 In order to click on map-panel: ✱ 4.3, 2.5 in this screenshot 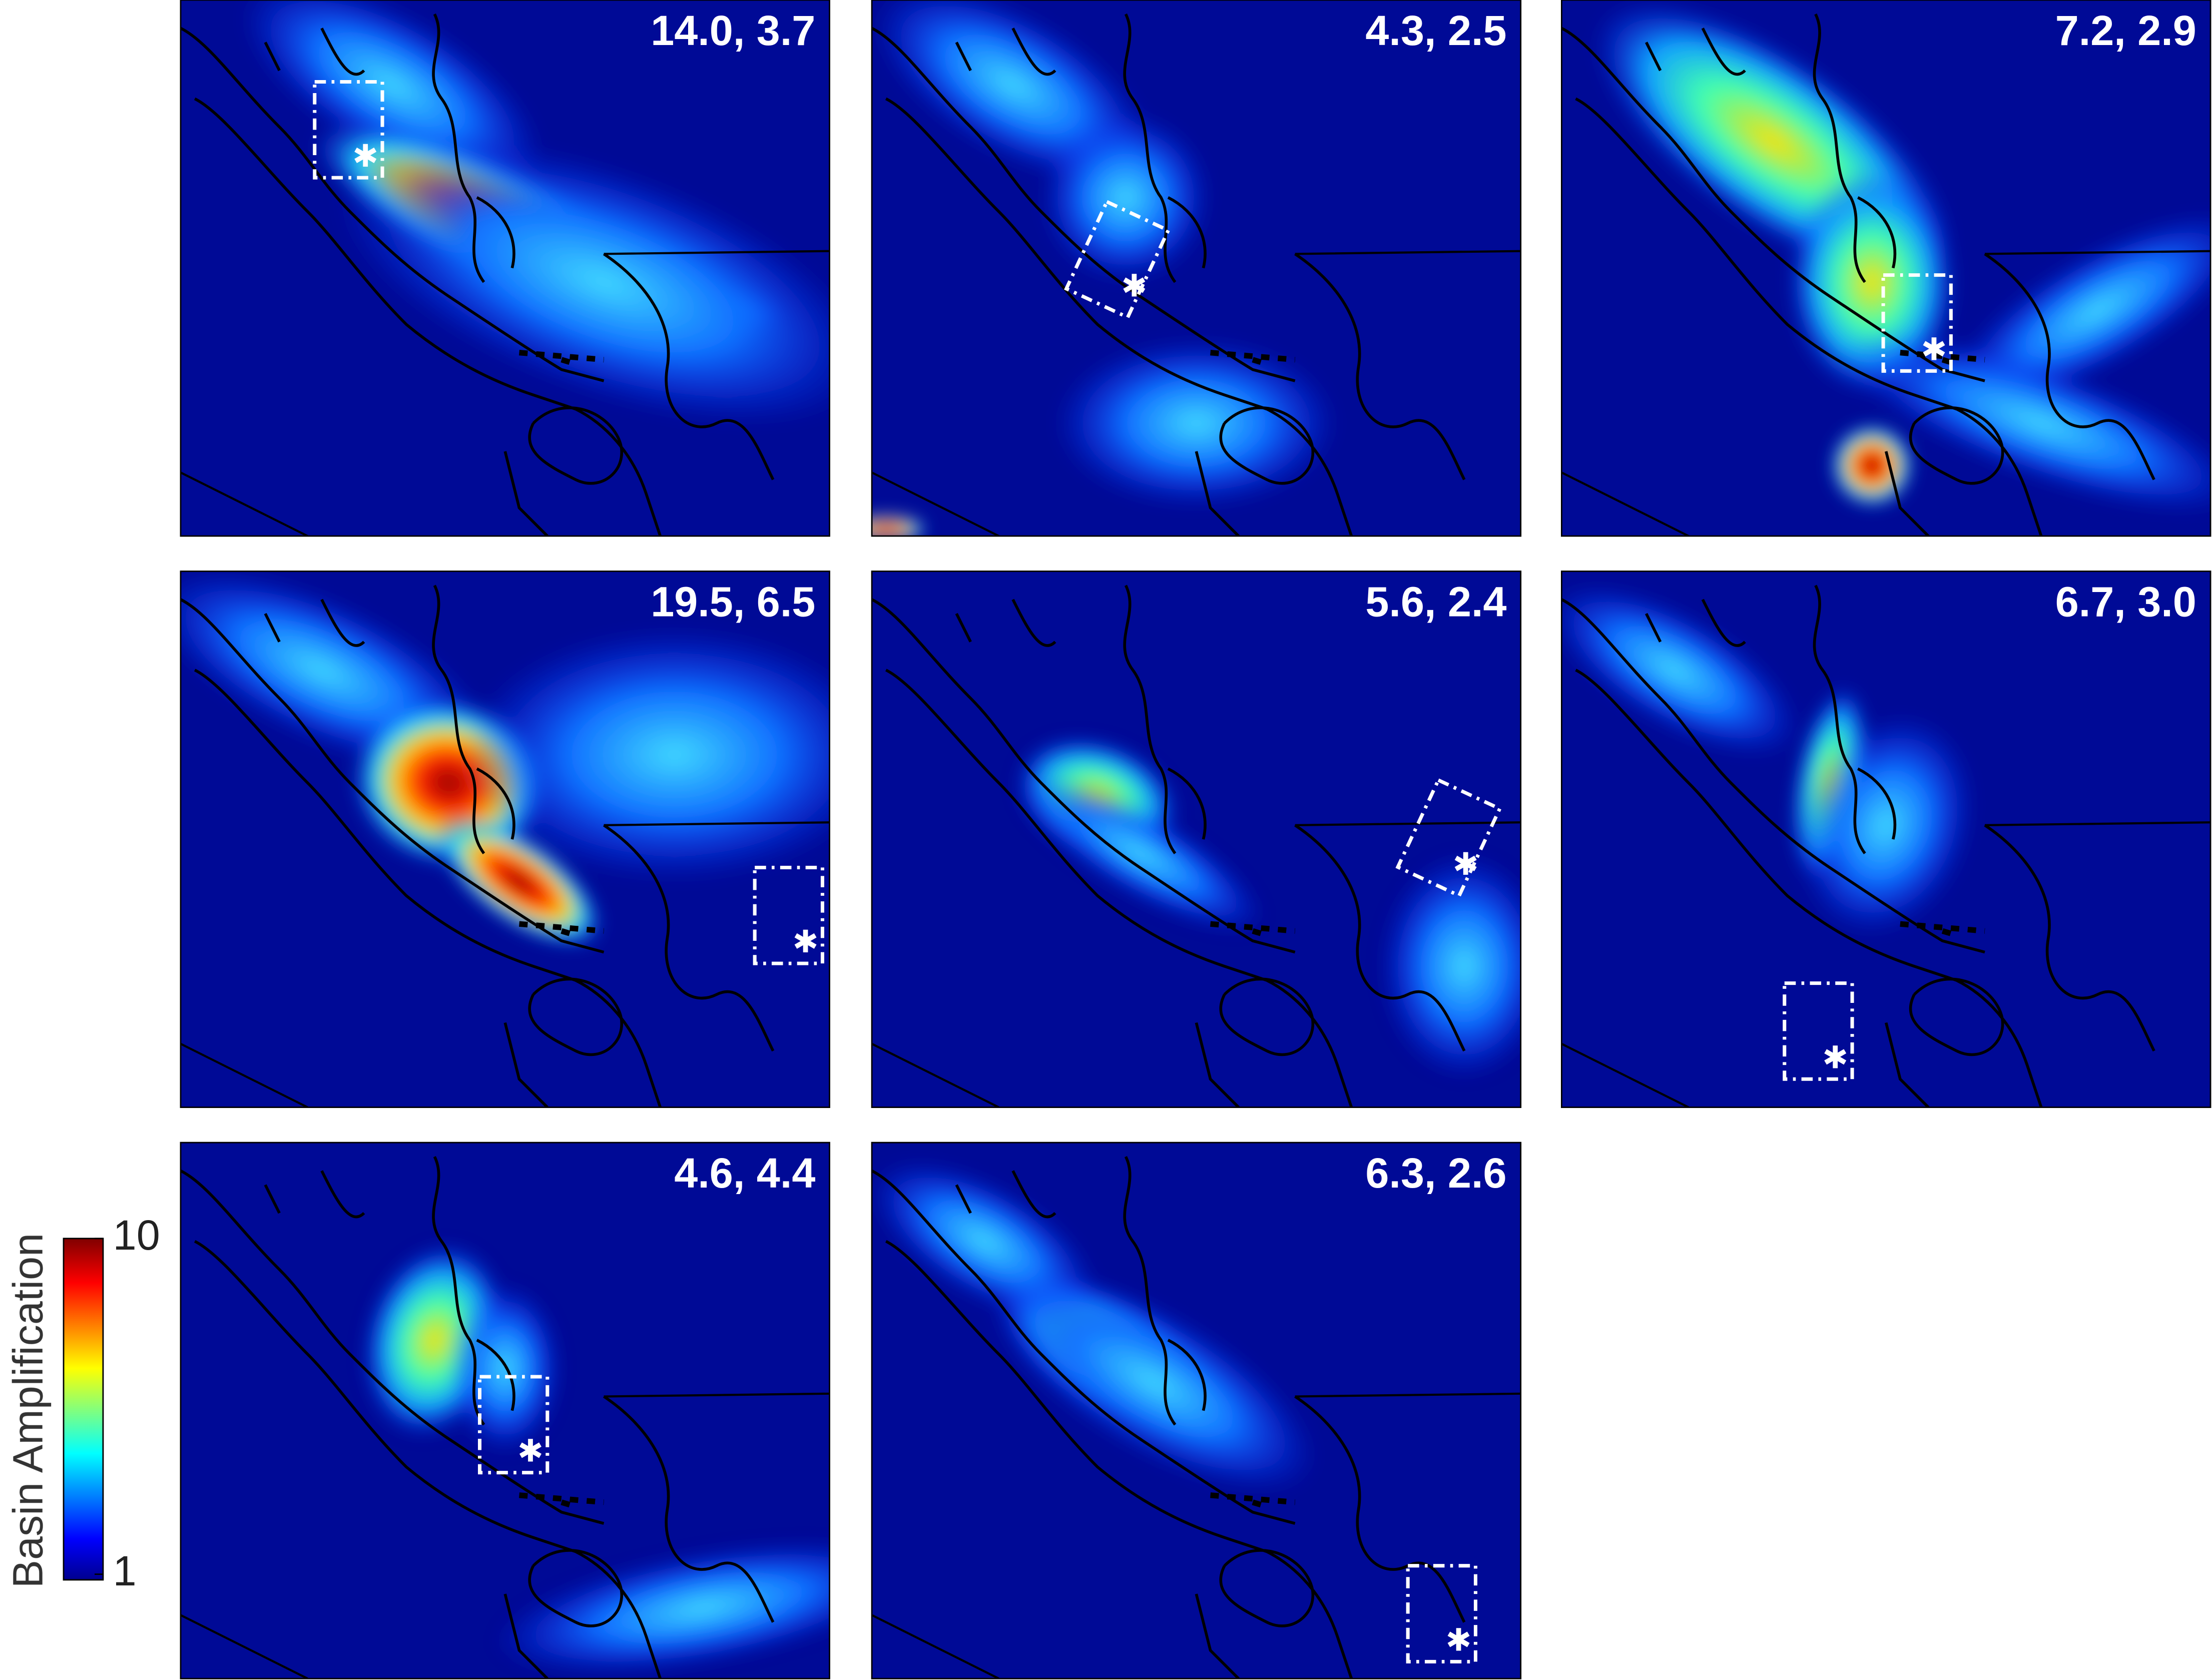, I will do `click(1196, 268)`.